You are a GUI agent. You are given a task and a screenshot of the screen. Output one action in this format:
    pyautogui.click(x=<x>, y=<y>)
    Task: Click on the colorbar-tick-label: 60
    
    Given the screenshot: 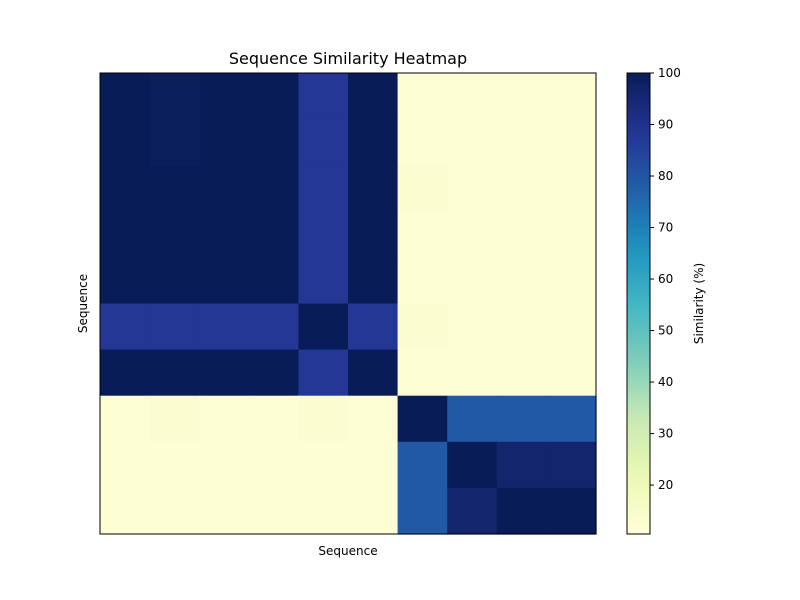 What is the action you would take?
    pyautogui.click(x=665, y=279)
    